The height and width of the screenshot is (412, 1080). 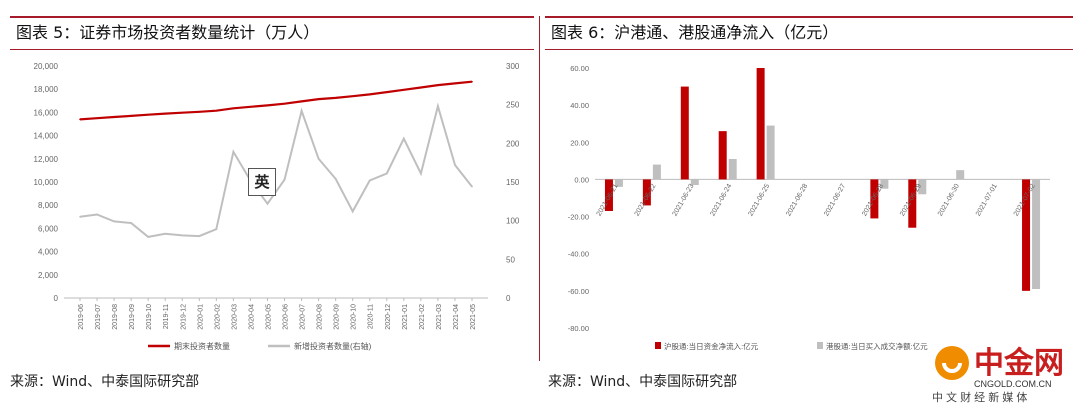 I want to click on logo-name: 中金网, so click(x=1019, y=363).